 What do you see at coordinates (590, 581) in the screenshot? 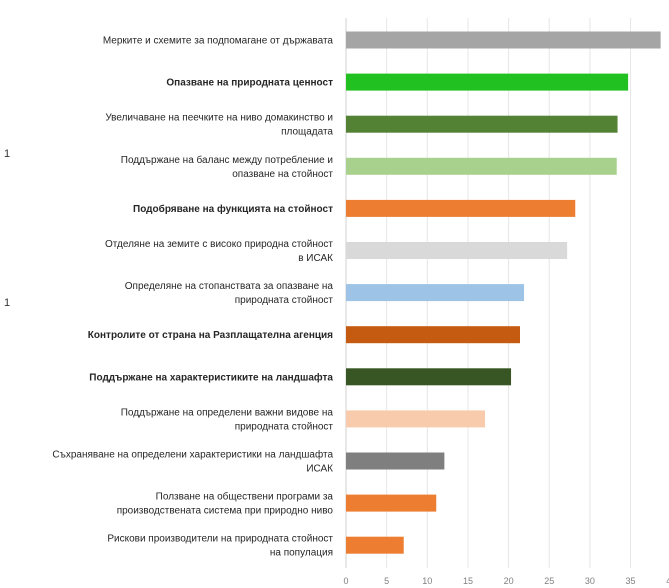
I see `x-tick-label: 30` at bounding box center [590, 581].